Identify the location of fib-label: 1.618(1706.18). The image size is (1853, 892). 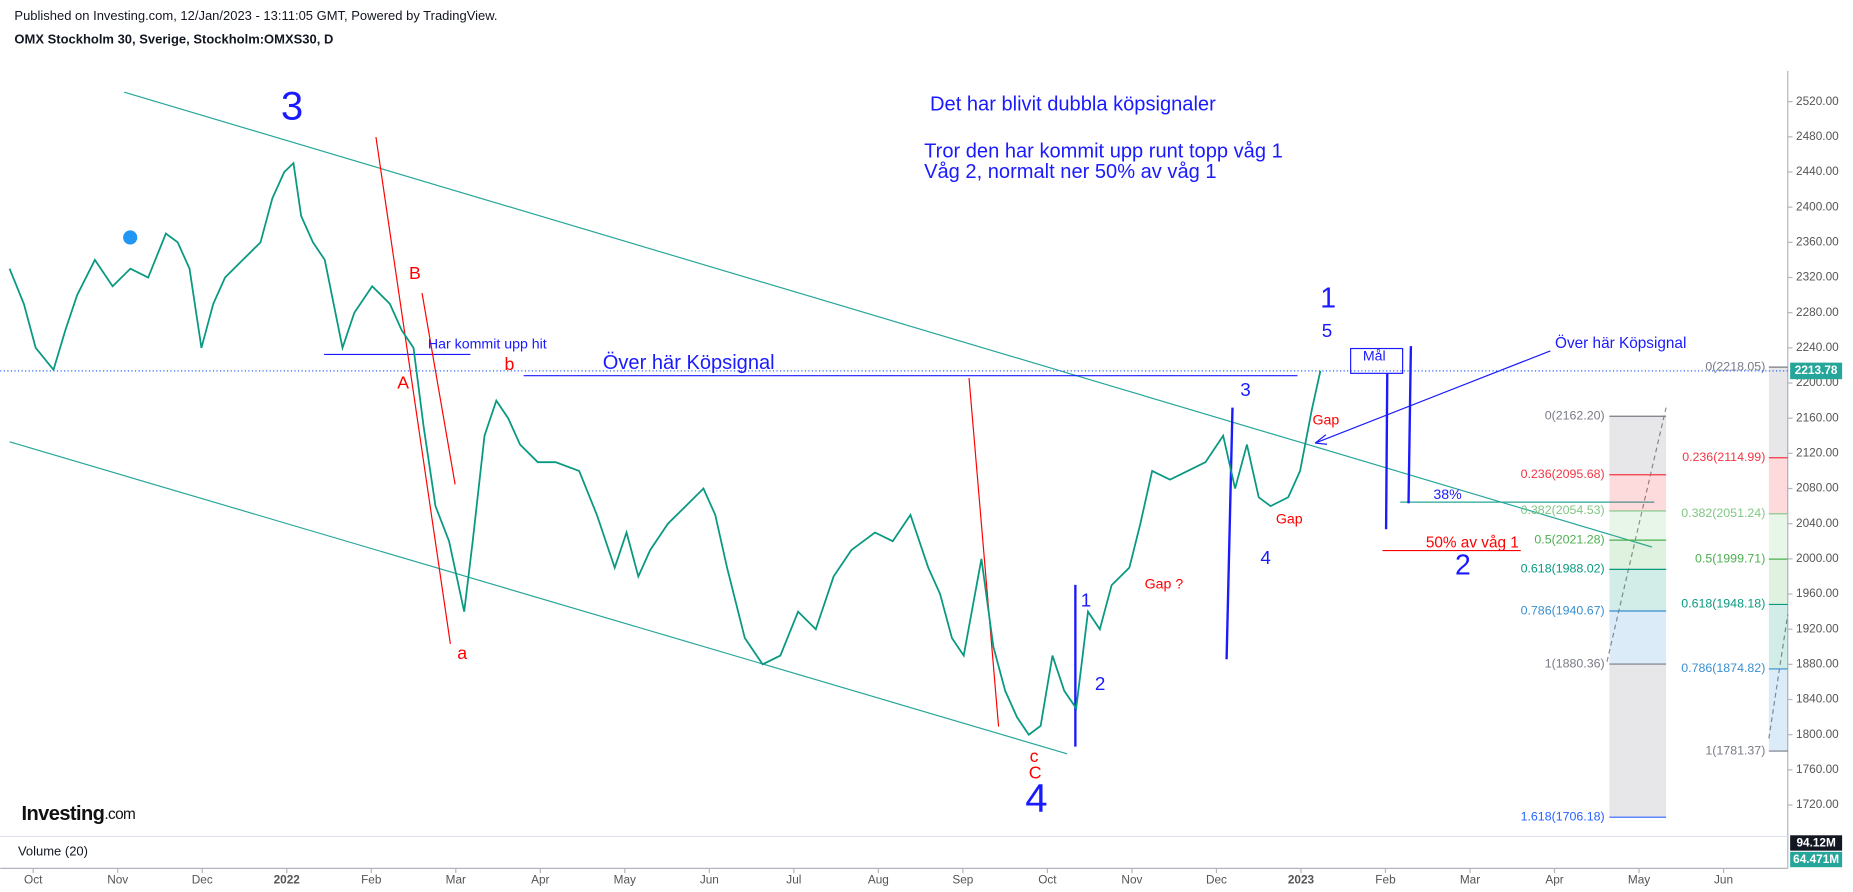
(1563, 816).